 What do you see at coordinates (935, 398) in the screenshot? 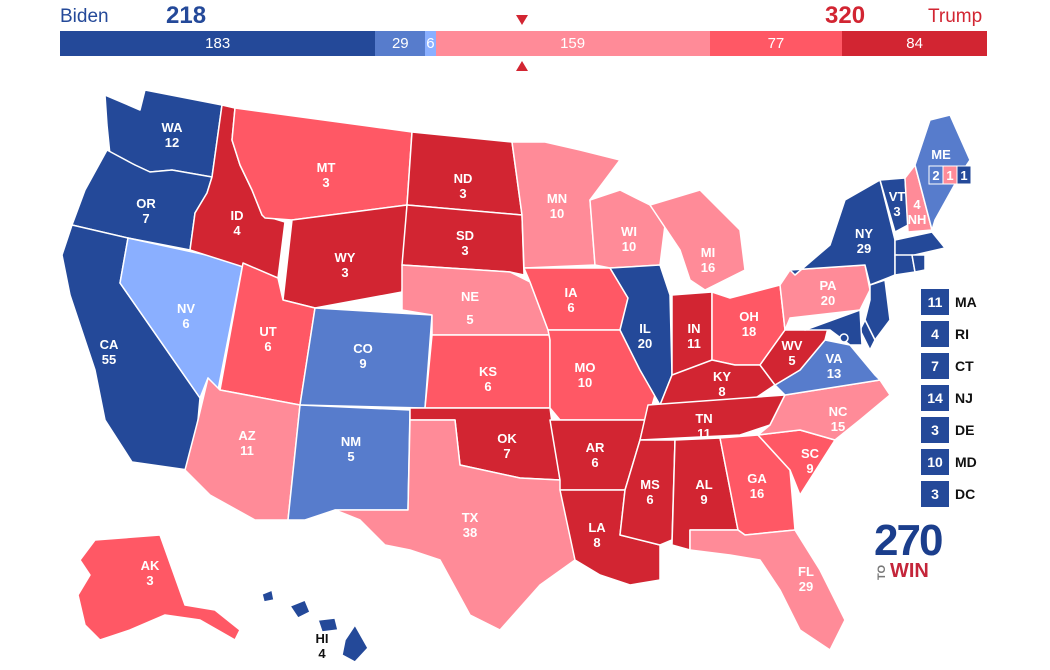
I see `small-state-ev-box: 14` at bounding box center [935, 398].